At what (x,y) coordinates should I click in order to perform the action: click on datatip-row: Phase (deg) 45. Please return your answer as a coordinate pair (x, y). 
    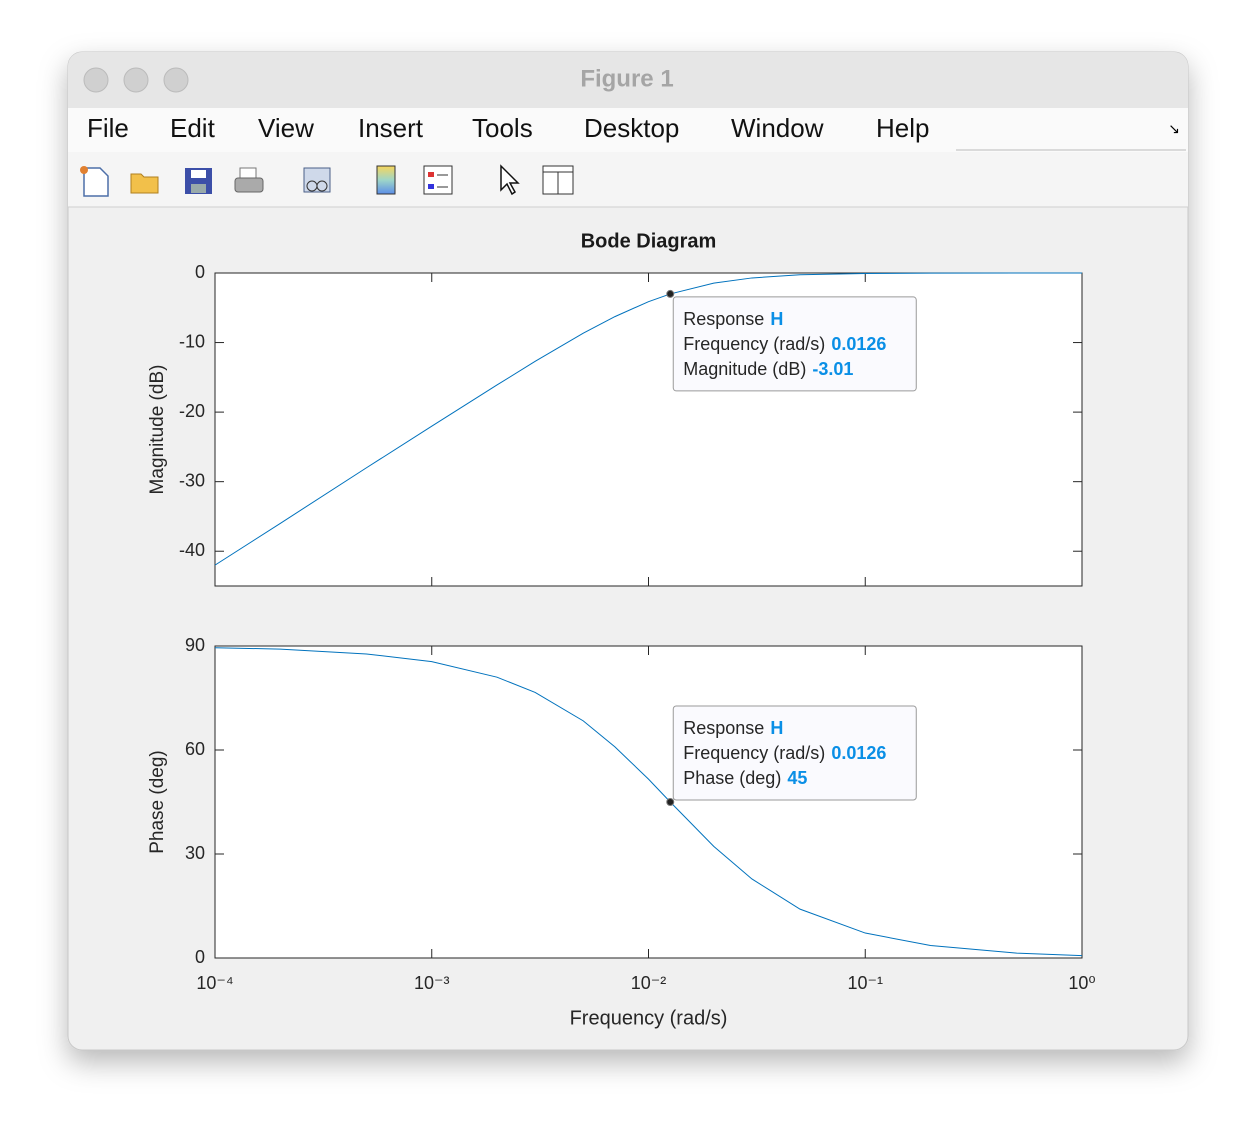
    Looking at the image, I should click on (745, 778).